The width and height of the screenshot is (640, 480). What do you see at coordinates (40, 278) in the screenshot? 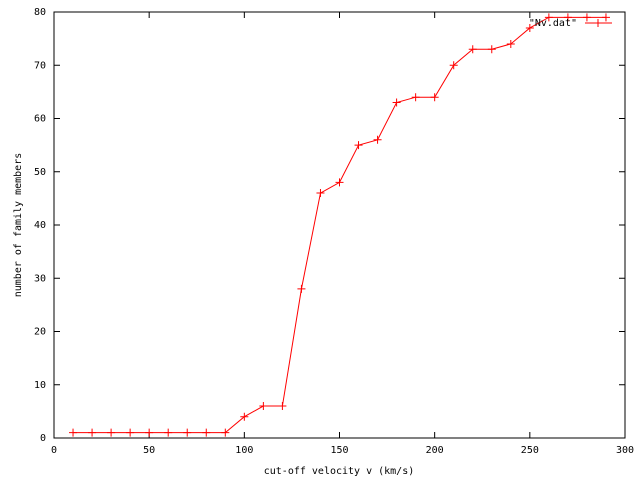
I see `y-tick-label: 30` at bounding box center [40, 278].